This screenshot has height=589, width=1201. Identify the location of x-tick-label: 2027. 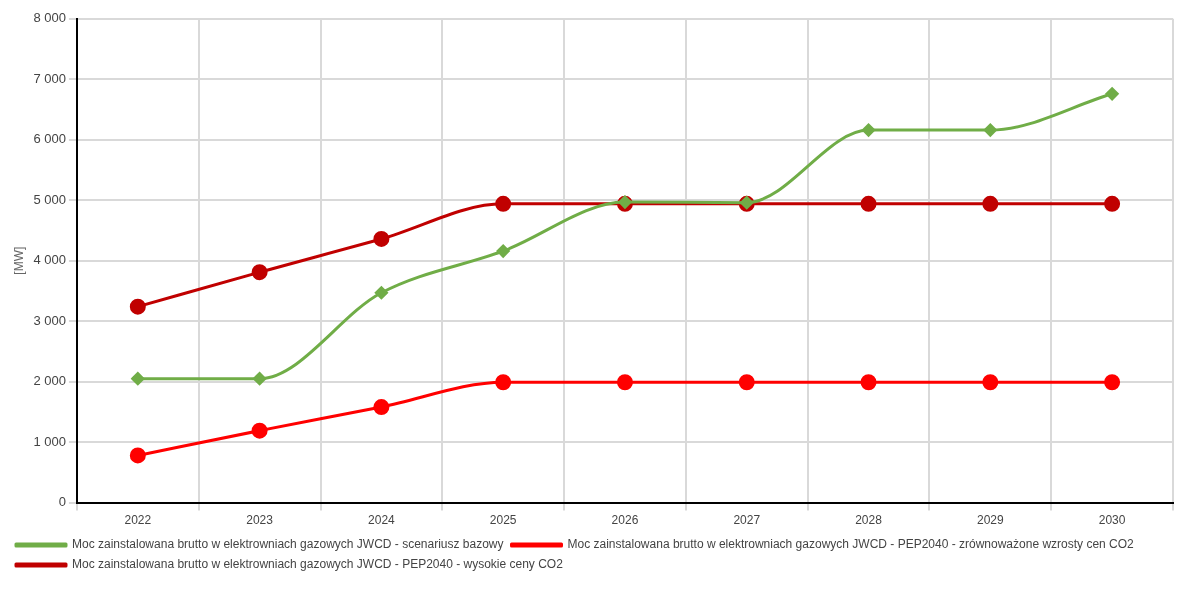
(747, 520).